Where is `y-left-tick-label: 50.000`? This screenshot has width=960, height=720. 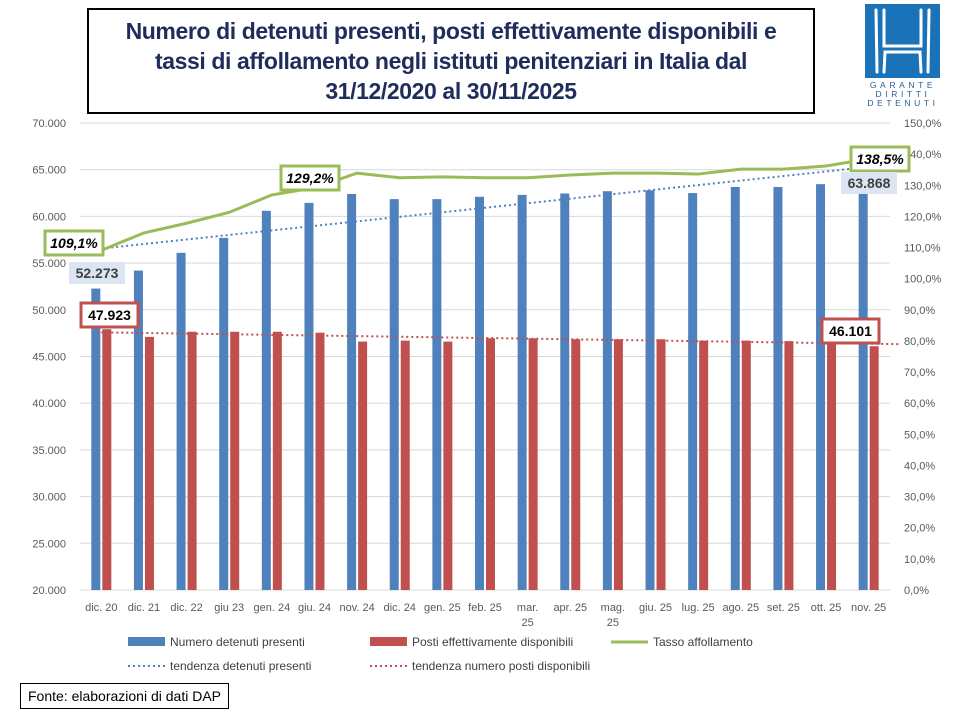 y-left-tick-label: 50.000 is located at coordinates (49, 311).